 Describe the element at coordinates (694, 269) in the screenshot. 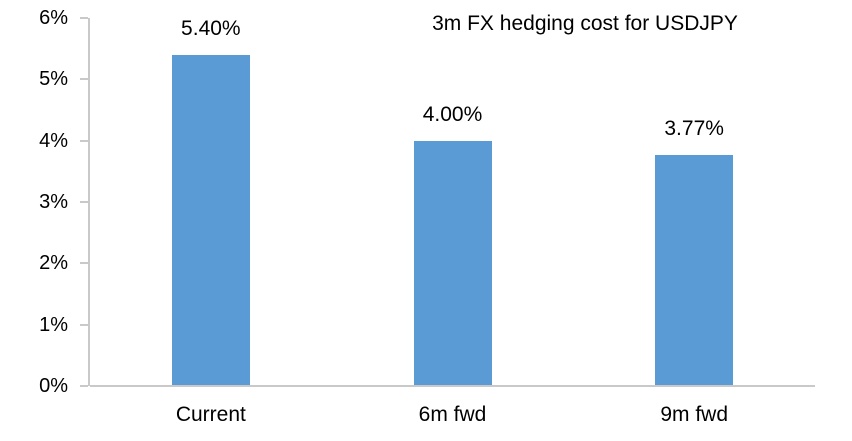

I see `bar-9m-fwd` at that location.